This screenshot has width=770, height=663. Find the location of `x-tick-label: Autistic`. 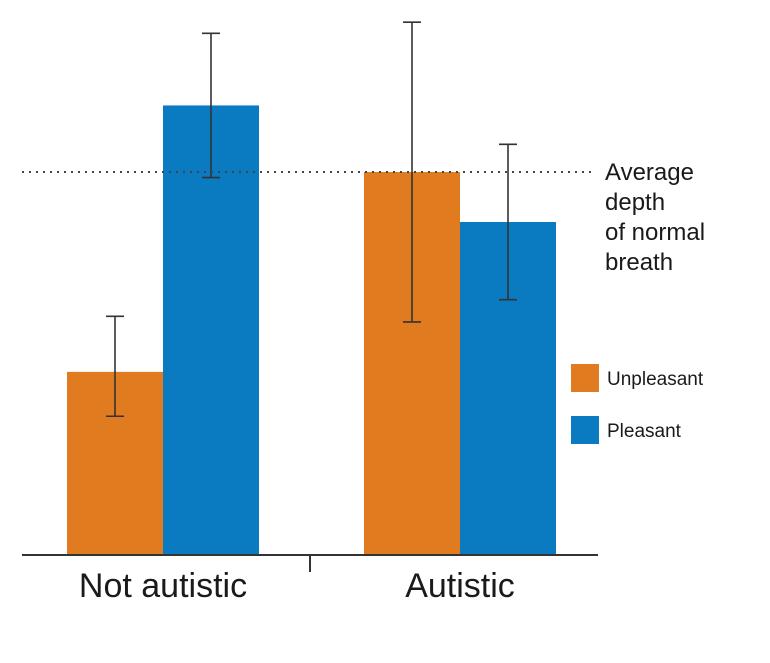

x-tick-label: Autistic is located at coordinates (460, 586).